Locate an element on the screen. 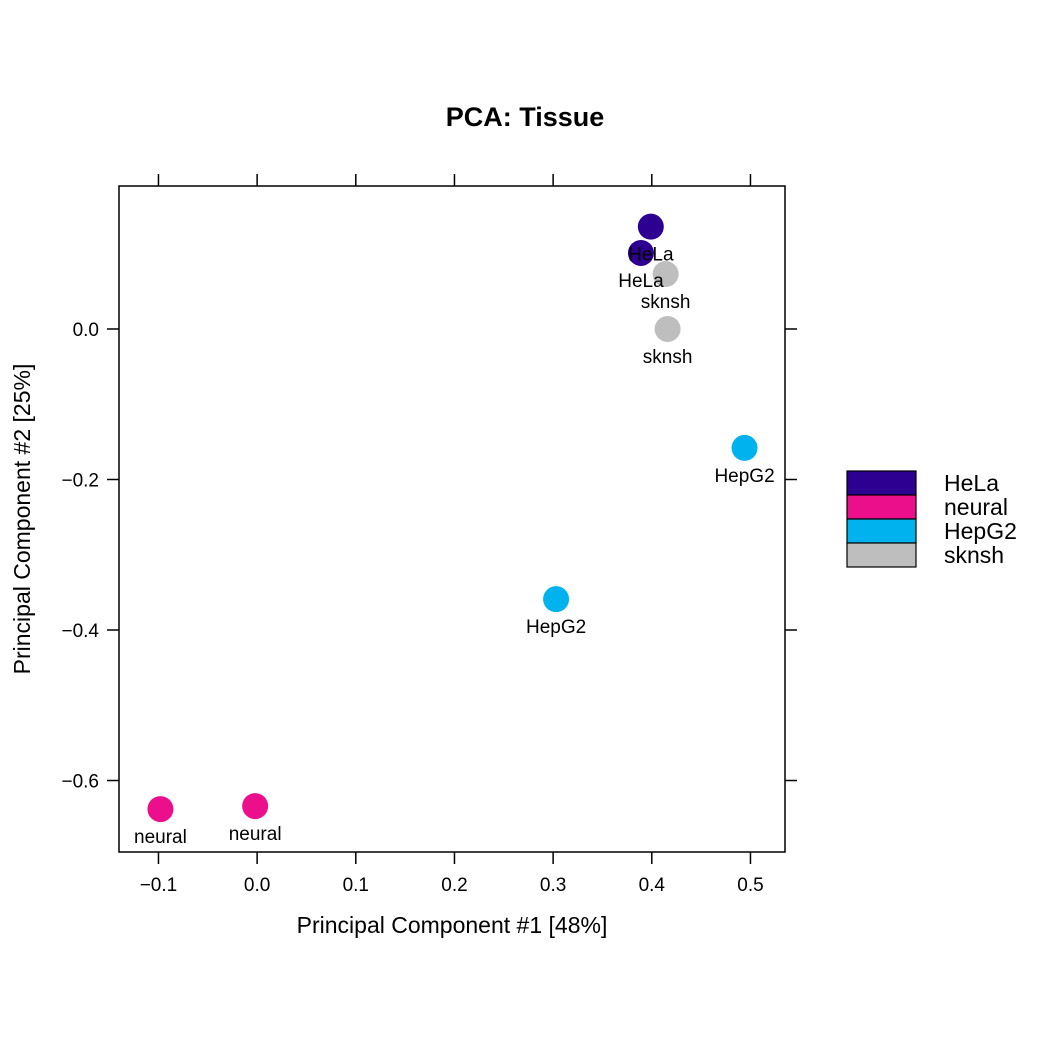  x-tick-label: 0.0 is located at coordinates (257, 885).